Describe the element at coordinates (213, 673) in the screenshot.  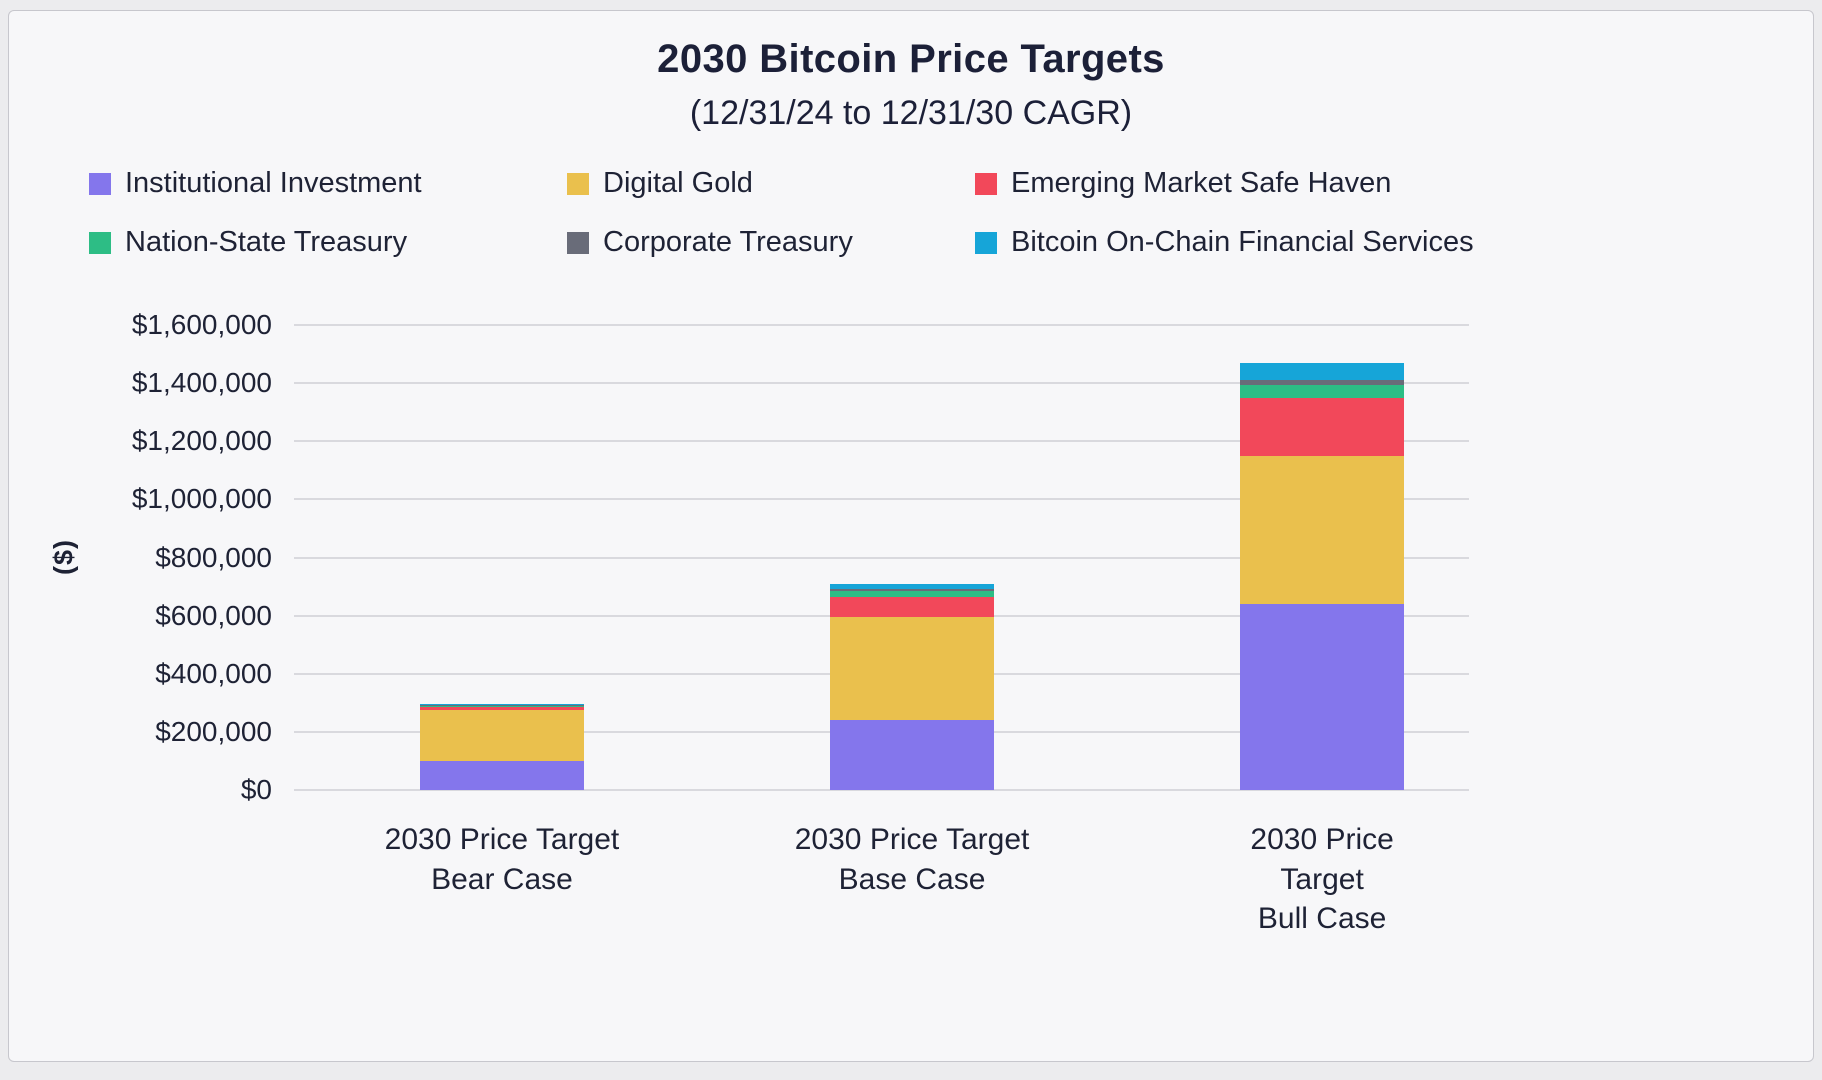
I see `y-tick-label: $400,000` at that location.